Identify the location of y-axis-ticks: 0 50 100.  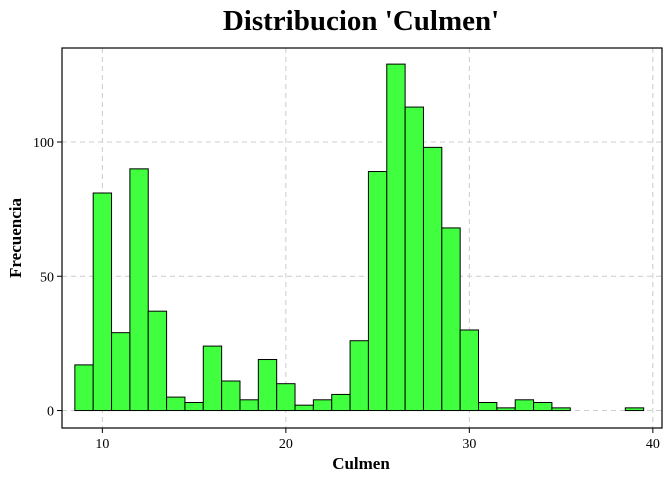
(47, 278).